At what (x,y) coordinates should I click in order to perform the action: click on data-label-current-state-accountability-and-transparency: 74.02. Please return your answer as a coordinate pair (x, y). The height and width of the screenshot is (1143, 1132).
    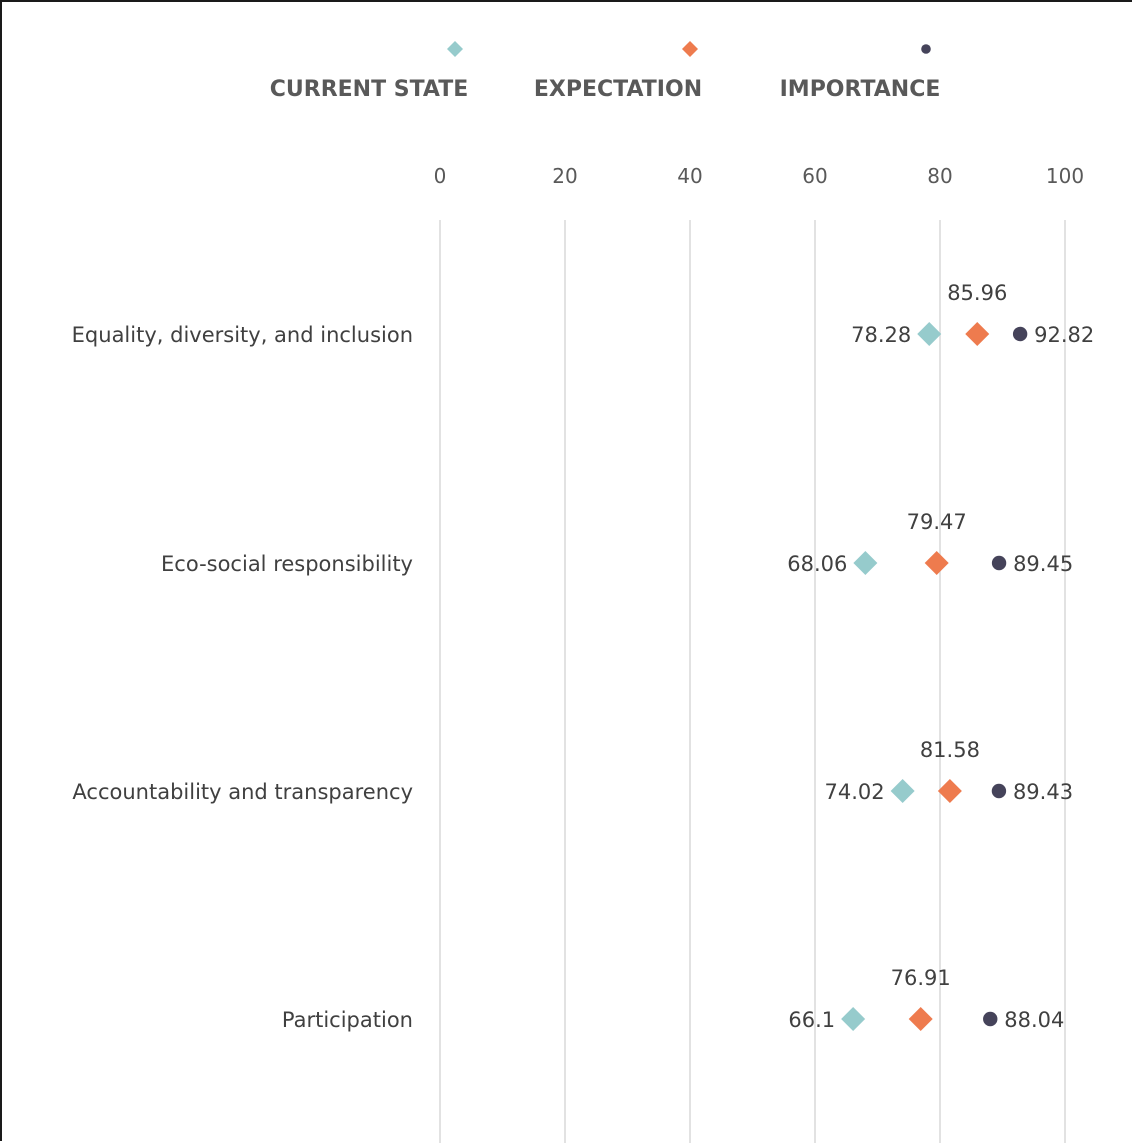
    Looking at the image, I should click on (855, 792).